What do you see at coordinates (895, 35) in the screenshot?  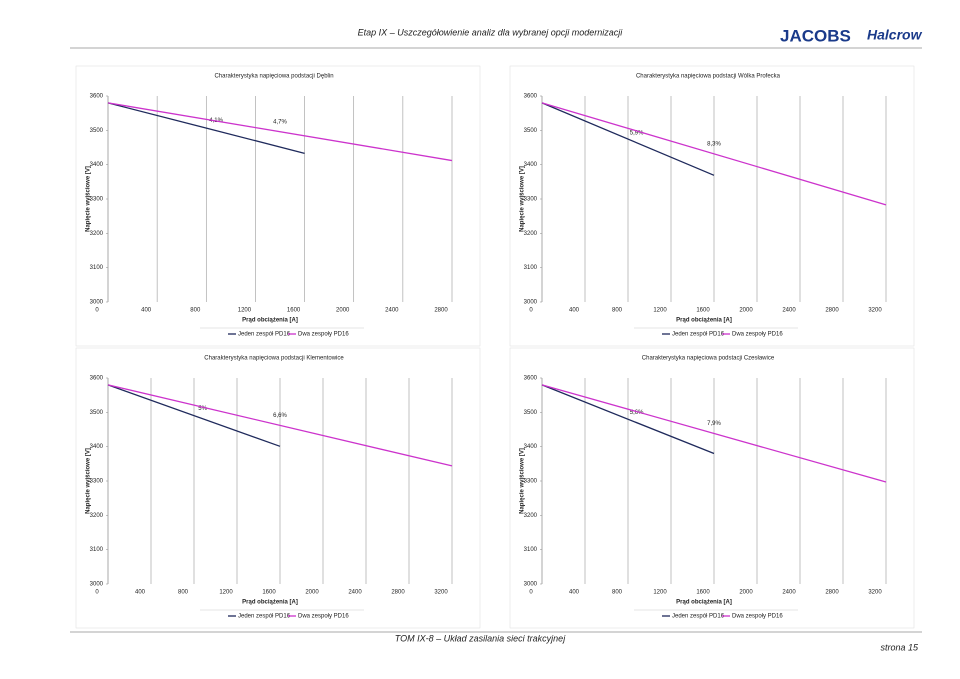 I see `logo: Halcrow` at bounding box center [895, 35].